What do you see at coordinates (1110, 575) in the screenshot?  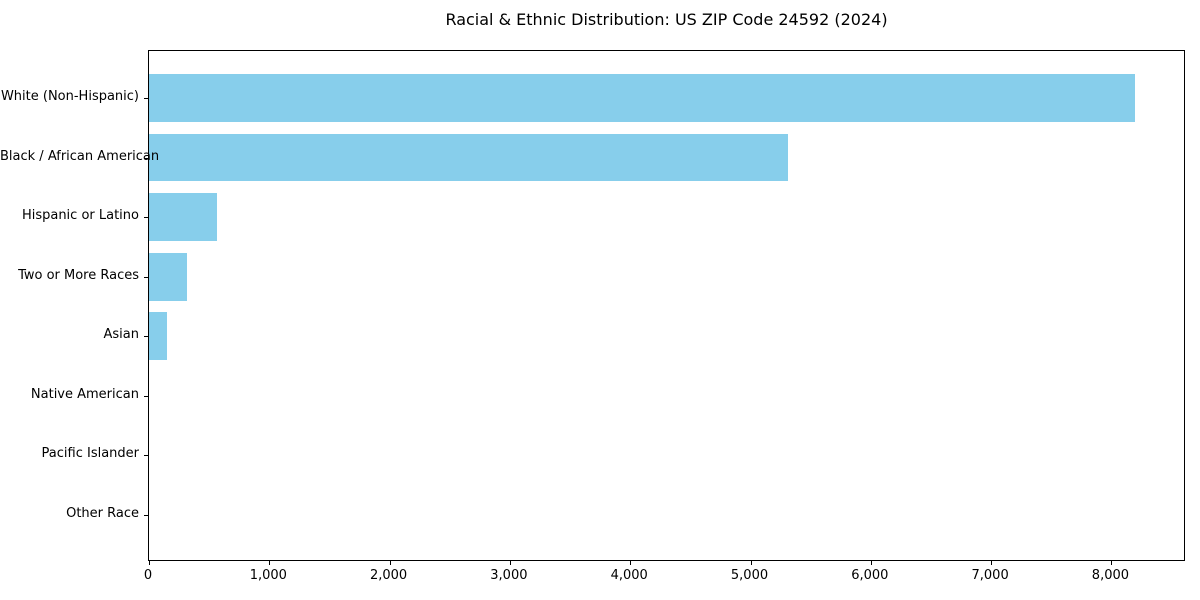 I see `x-tick-label-8000: 8,000` at bounding box center [1110, 575].